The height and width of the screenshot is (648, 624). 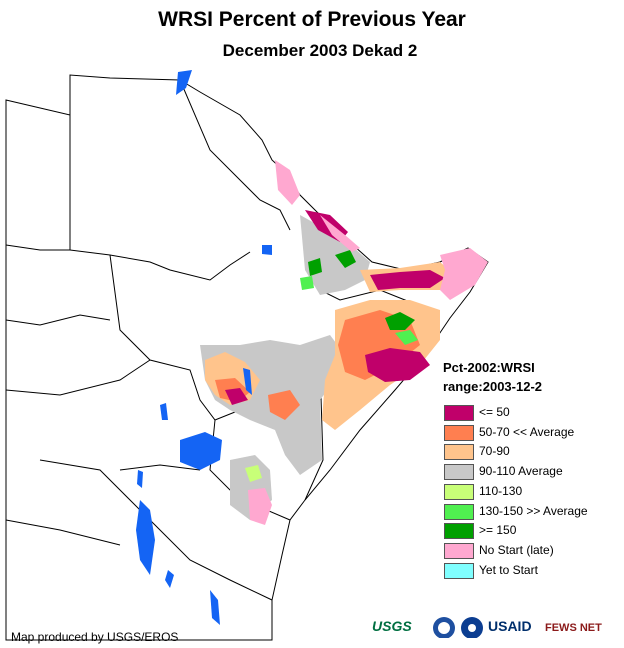 What do you see at coordinates (184, 82) in the screenshot?
I see `lake-nasser` at bounding box center [184, 82].